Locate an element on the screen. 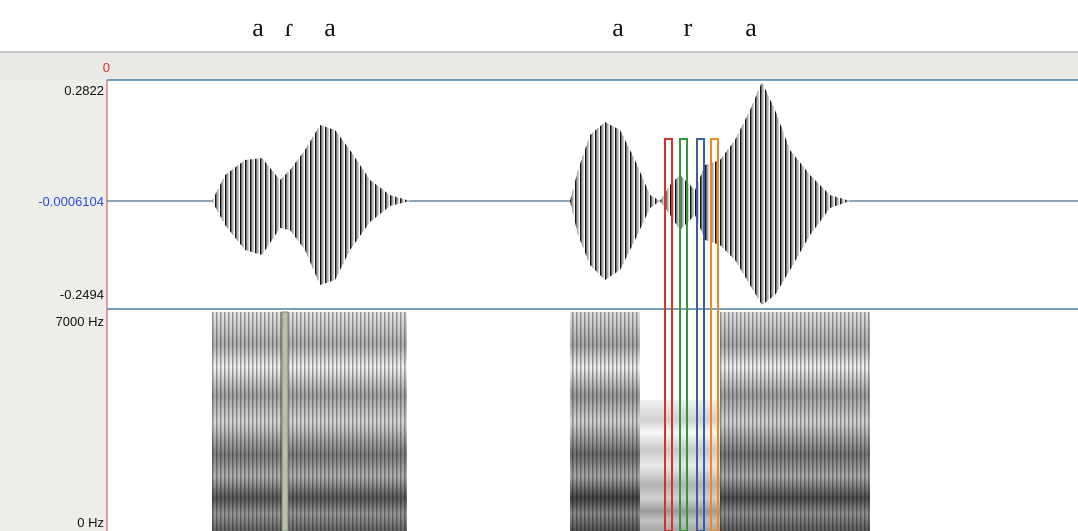 The width and height of the screenshot is (1078, 531). frequency-min: 0 Hz is located at coordinates (90, 522).